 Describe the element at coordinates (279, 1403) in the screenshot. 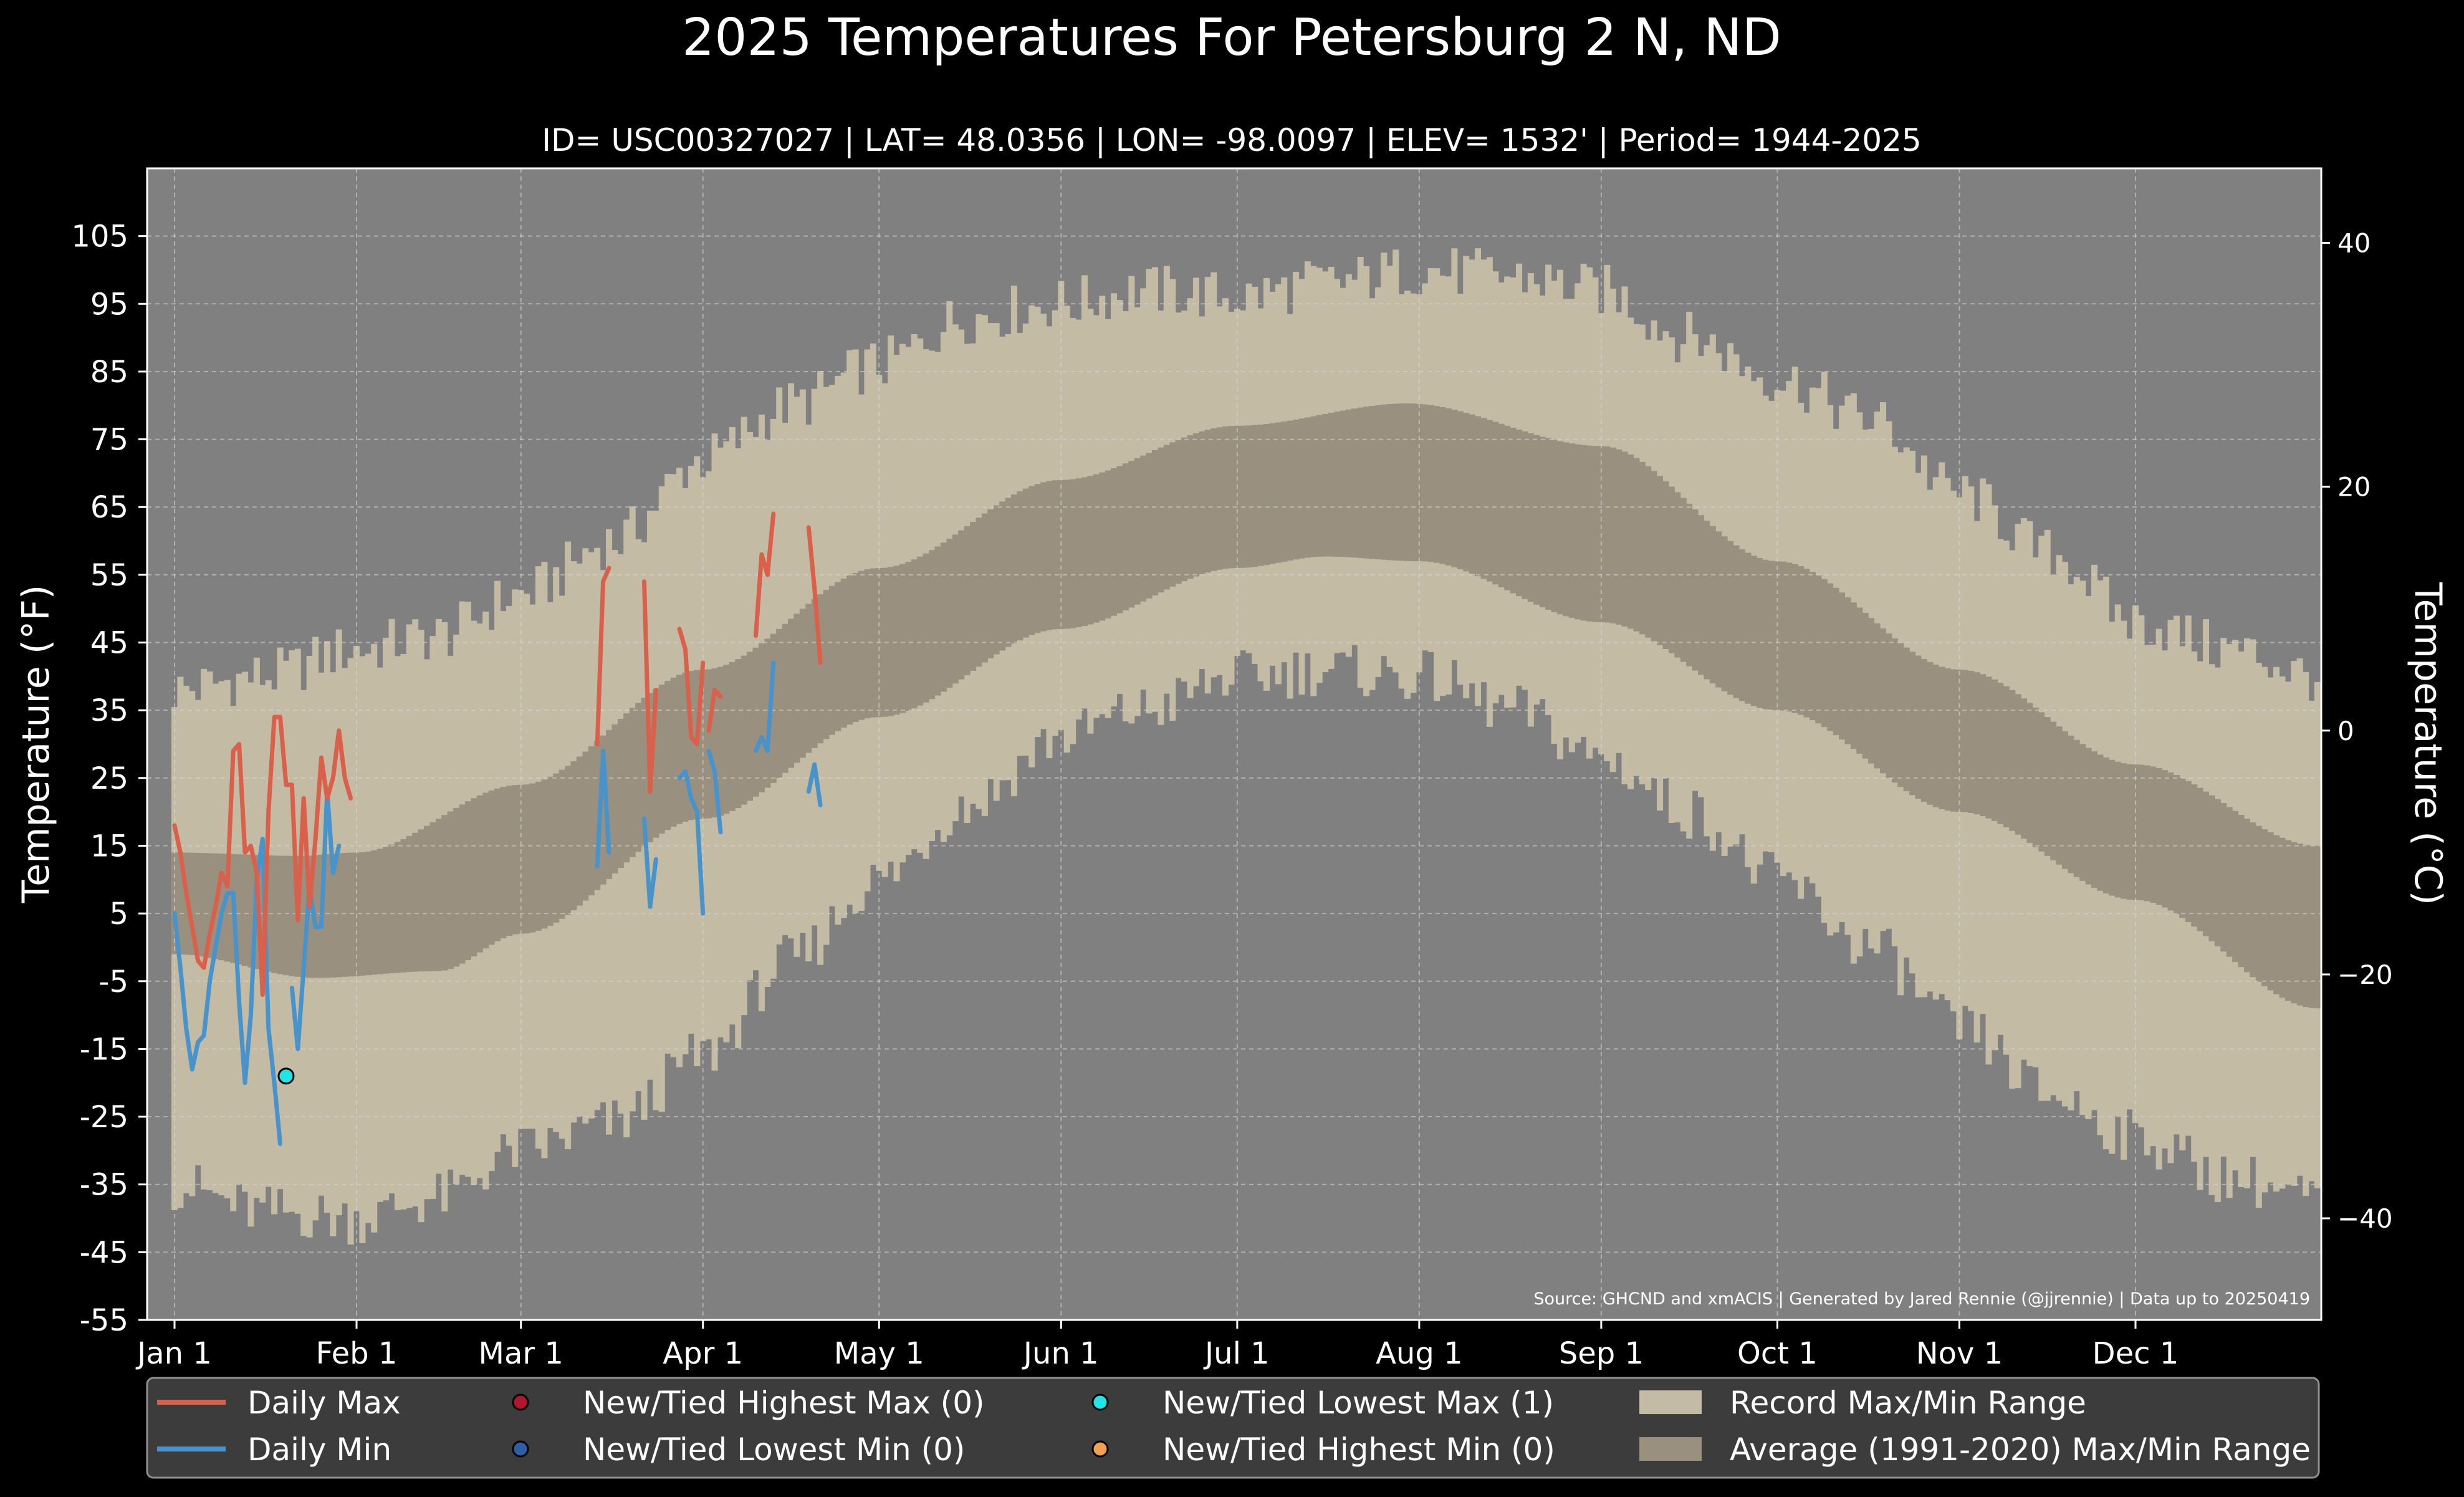

I see `legend-item: Daily Max` at that location.